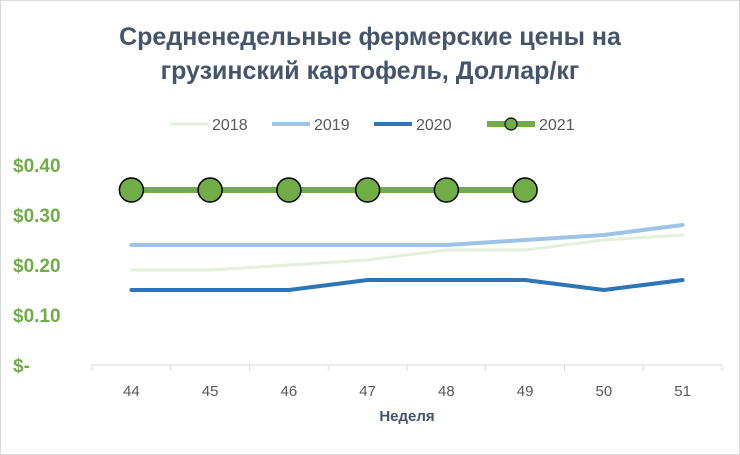 The width and height of the screenshot is (740, 455). What do you see at coordinates (332, 125) in the screenshot?
I see `legend-label-2019: 2019` at bounding box center [332, 125].